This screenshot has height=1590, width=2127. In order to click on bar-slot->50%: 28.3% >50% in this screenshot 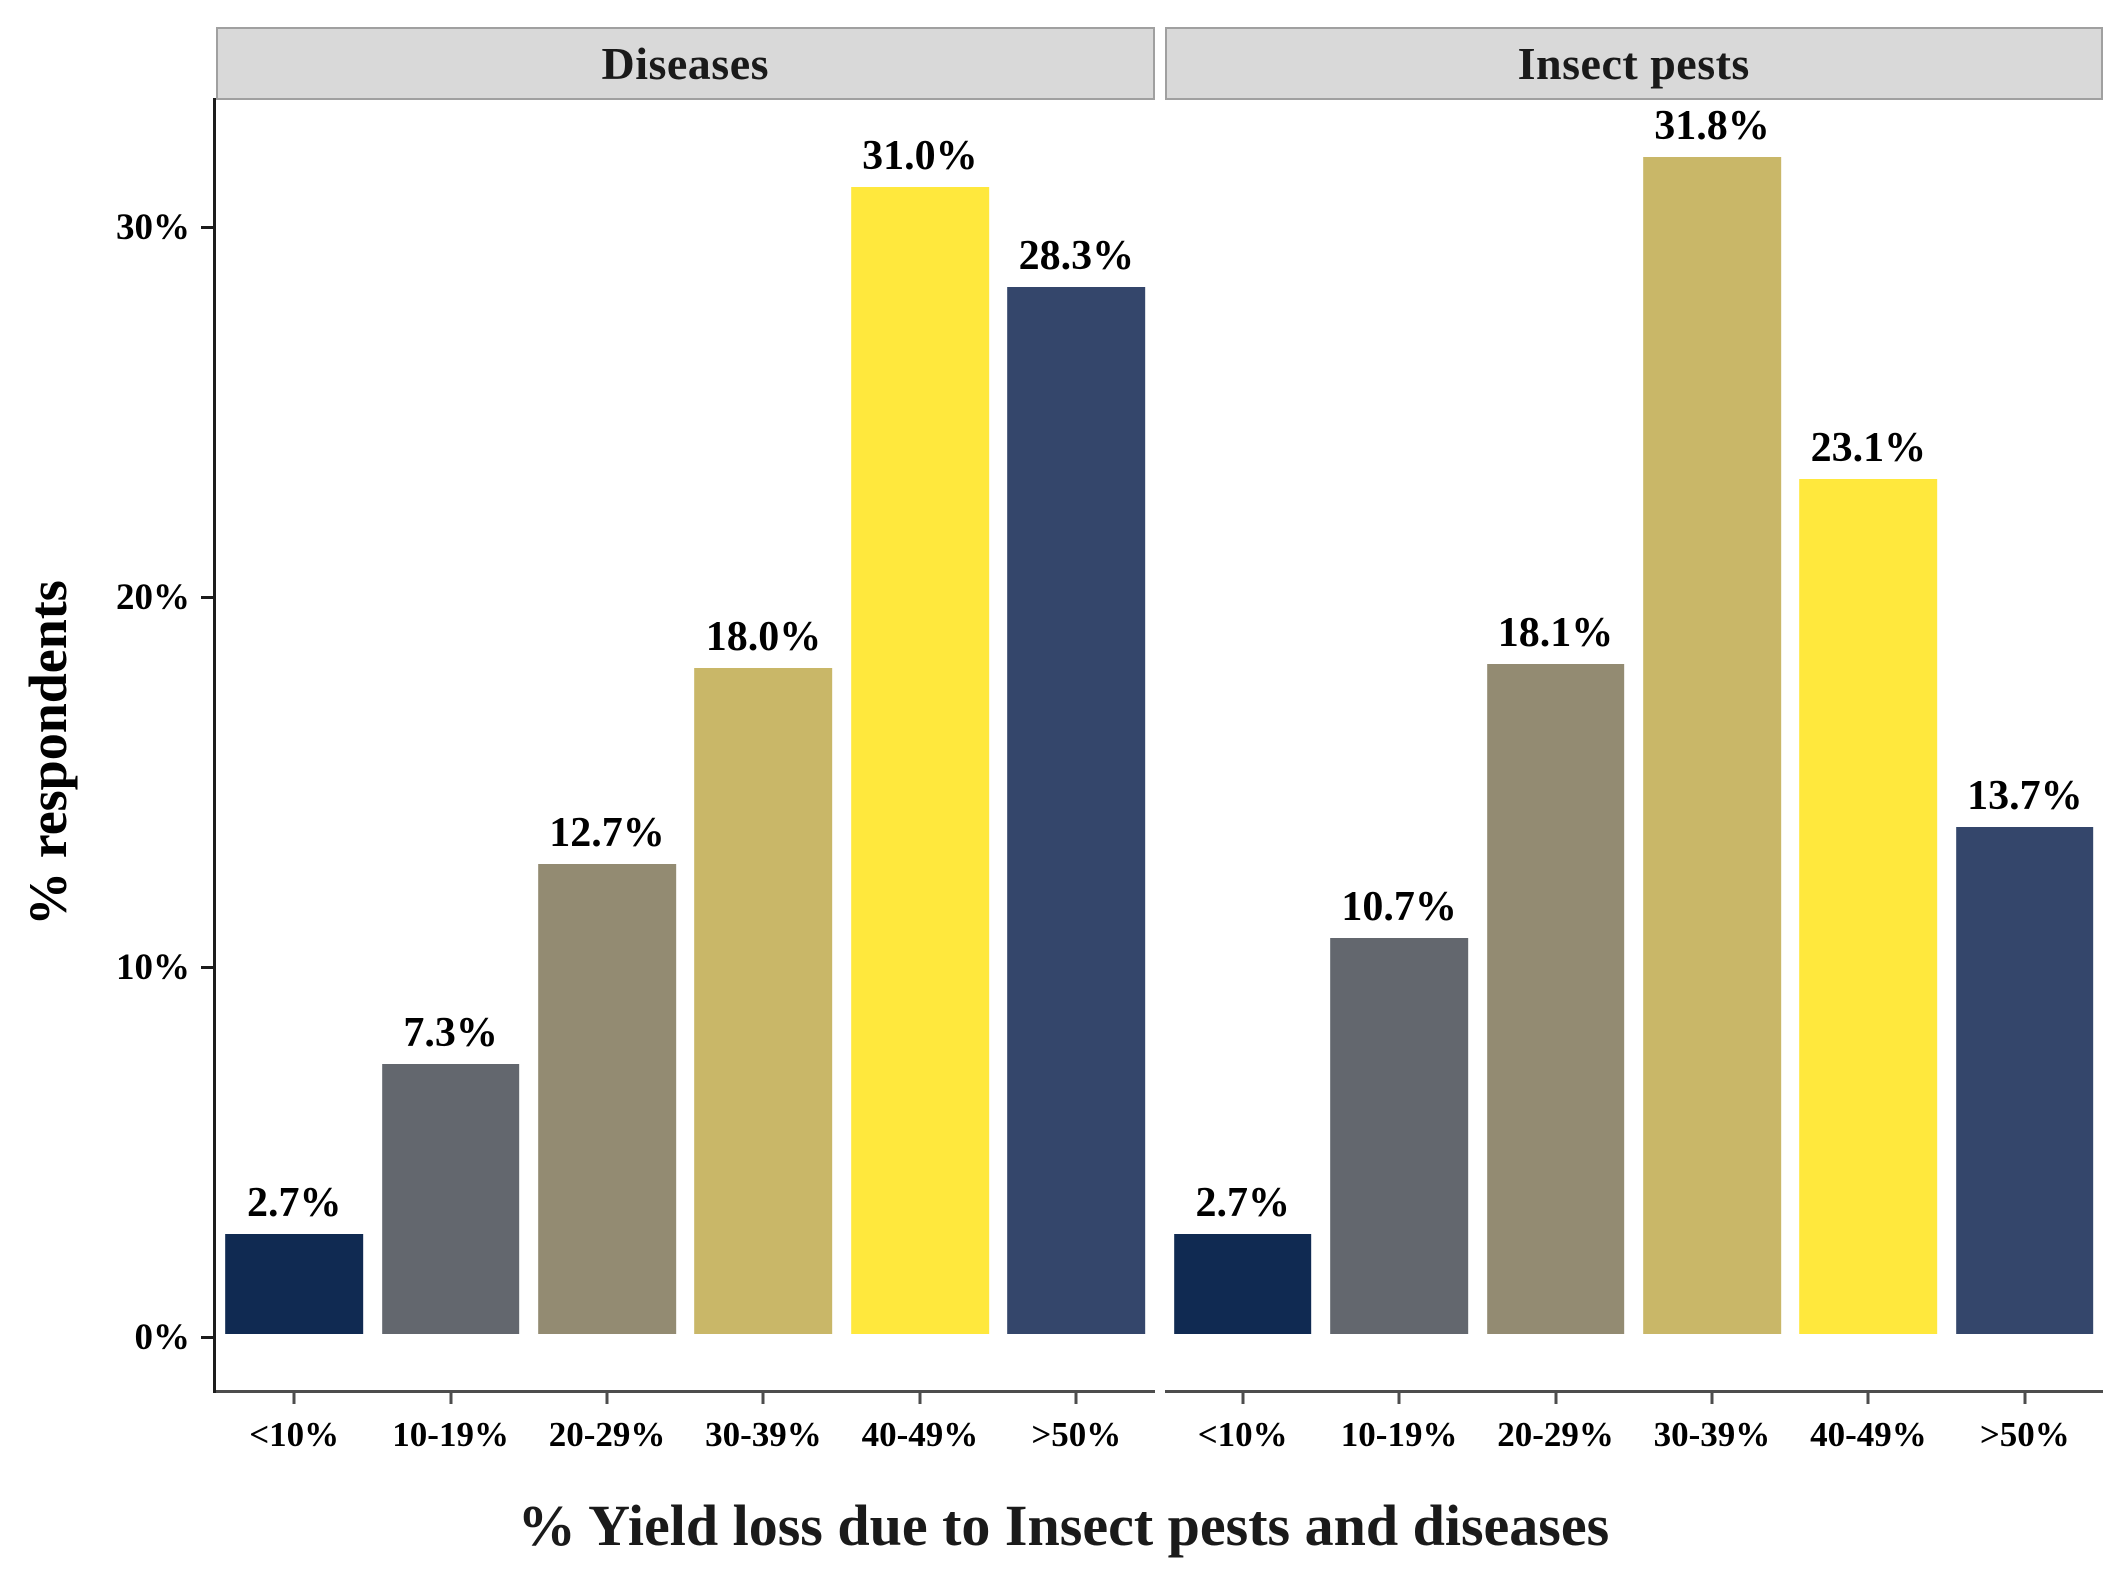, I will do `click(1076, 776)`.